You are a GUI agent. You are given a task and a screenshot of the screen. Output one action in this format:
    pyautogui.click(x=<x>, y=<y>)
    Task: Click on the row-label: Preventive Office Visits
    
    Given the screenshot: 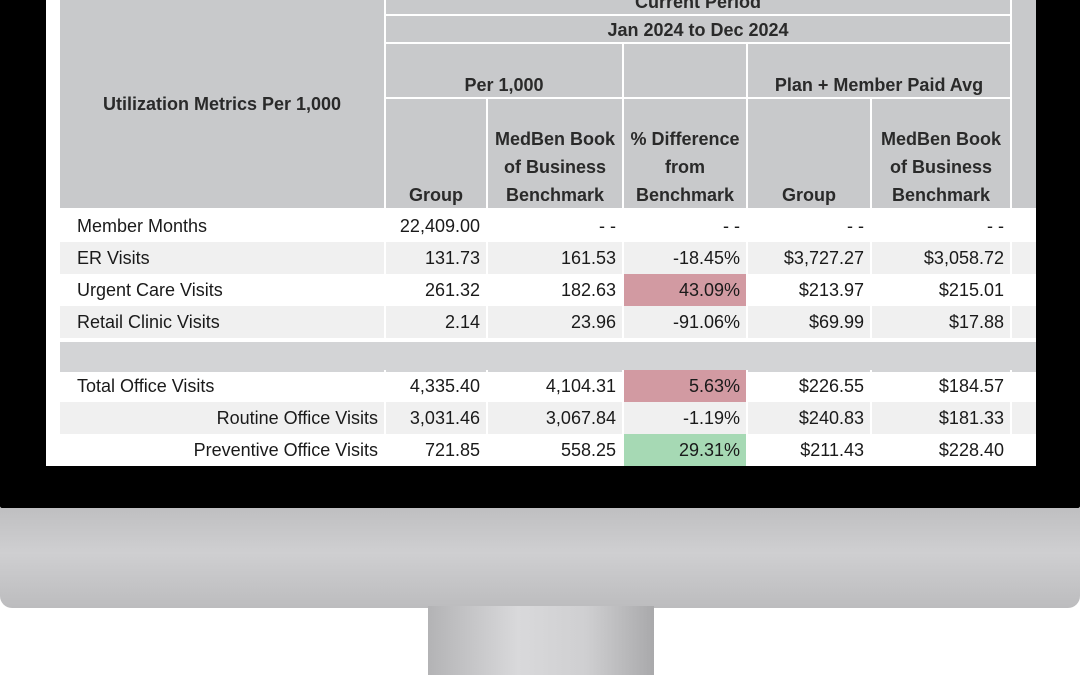 What is the action you would take?
    pyautogui.click(x=223, y=450)
    